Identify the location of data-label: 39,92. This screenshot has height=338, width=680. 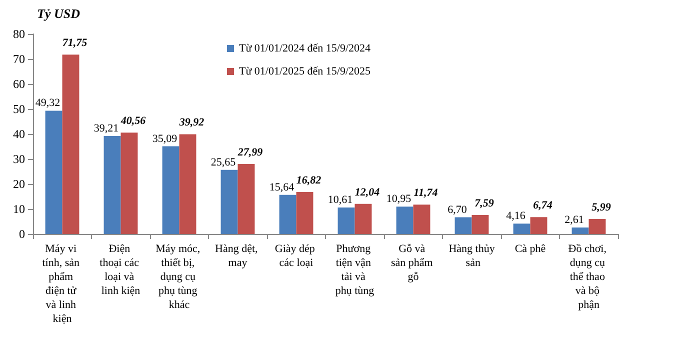
(191, 122).